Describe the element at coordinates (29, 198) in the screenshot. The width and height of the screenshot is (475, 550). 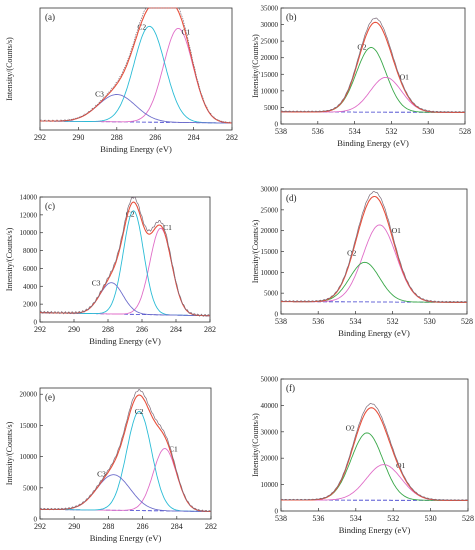
I see `y-tick-label: 14000` at that location.